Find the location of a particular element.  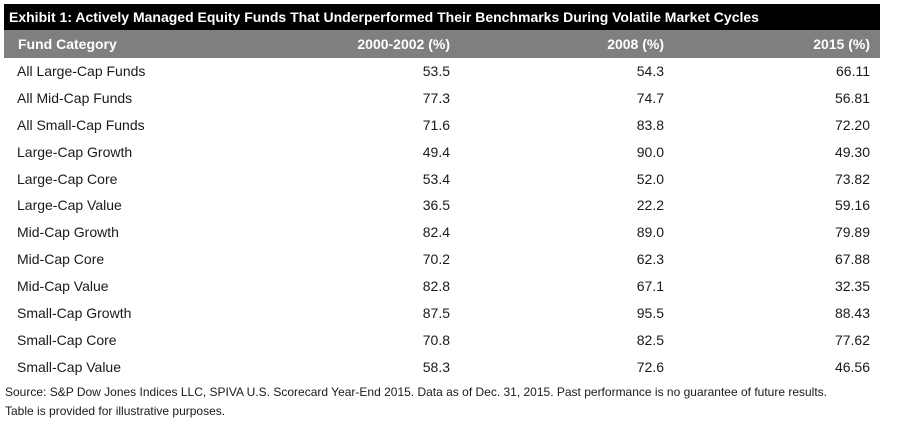

header-2015: 2015 (%) is located at coordinates (841, 44).